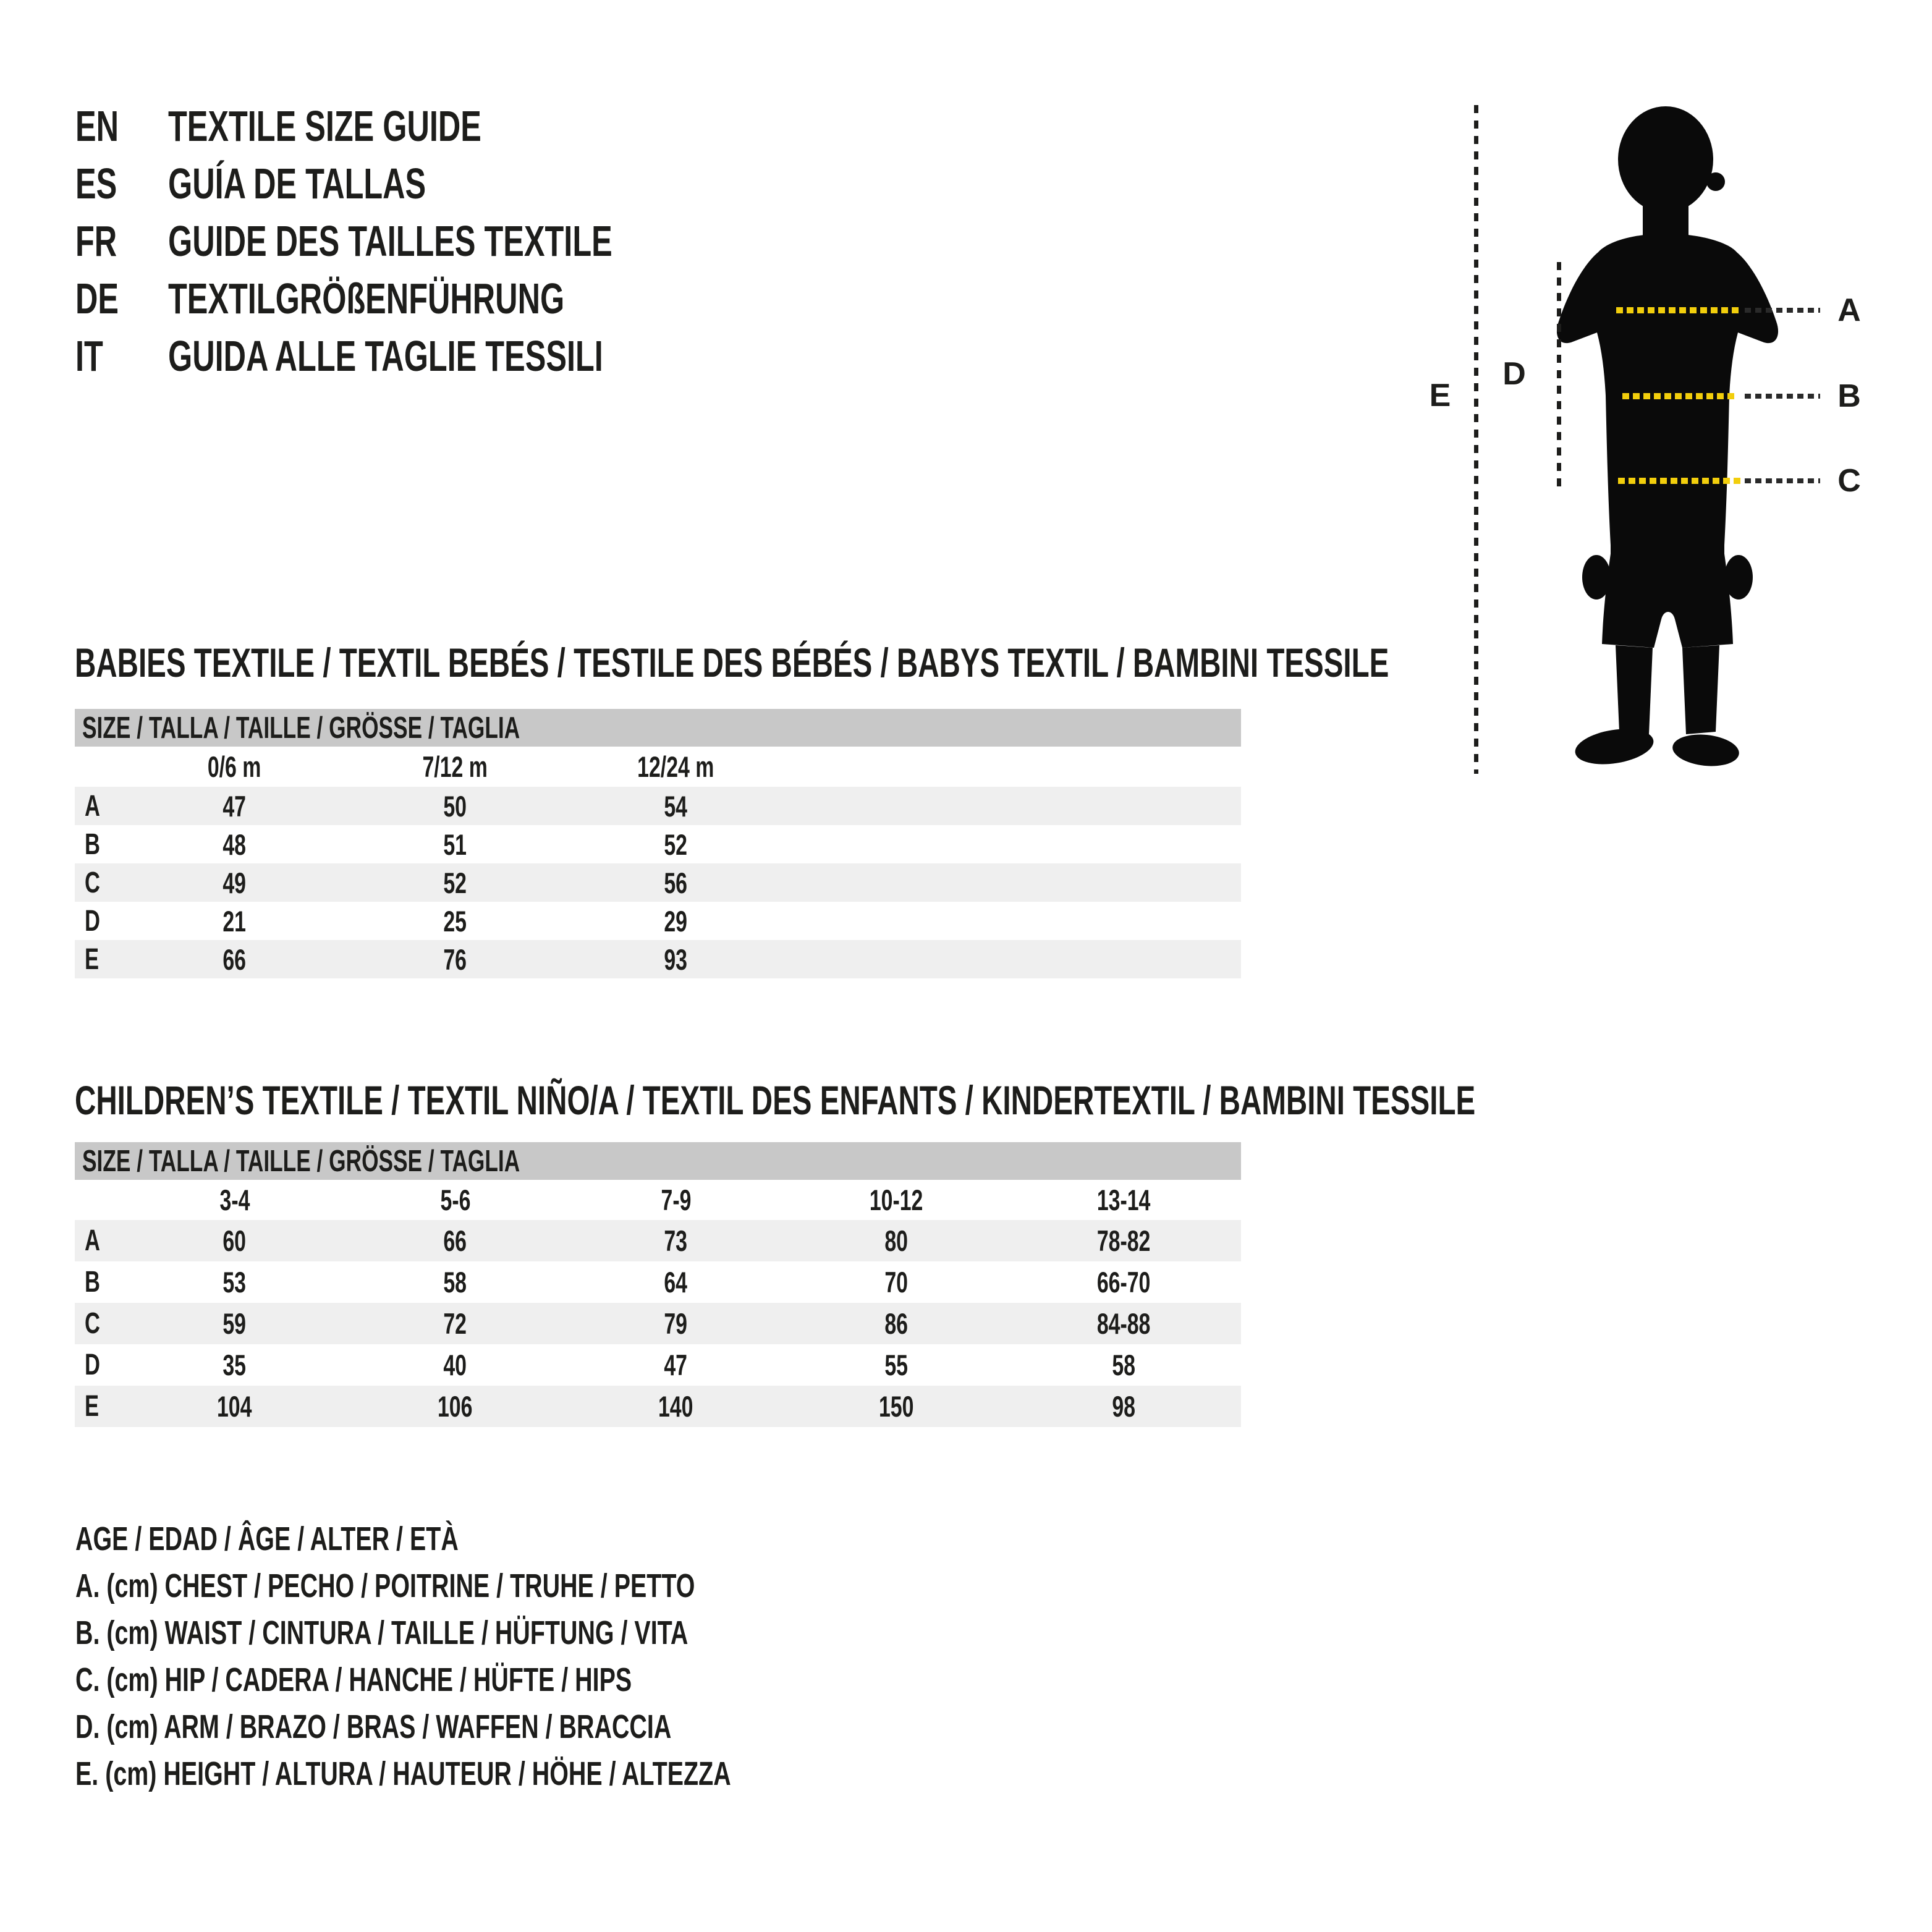 This screenshot has height=1932, width=1932. Describe the element at coordinates (658, 1240) in the screenshot. I see `table-row: A 60 66 73 80 78-82` at that location.